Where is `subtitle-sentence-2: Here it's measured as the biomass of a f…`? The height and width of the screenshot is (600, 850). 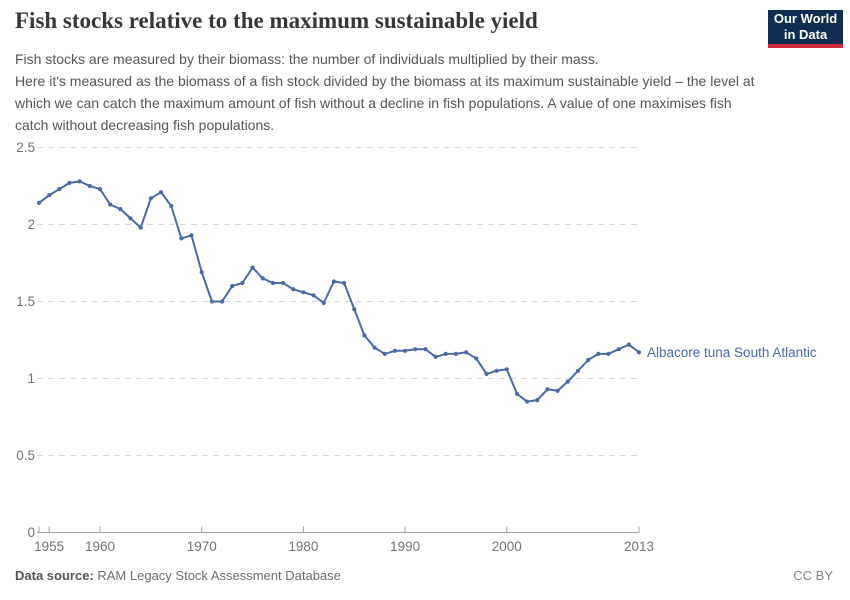
subtitle-sentence-2: Here it's measured as the biomass of a f… is located at coordinates (385, 103).